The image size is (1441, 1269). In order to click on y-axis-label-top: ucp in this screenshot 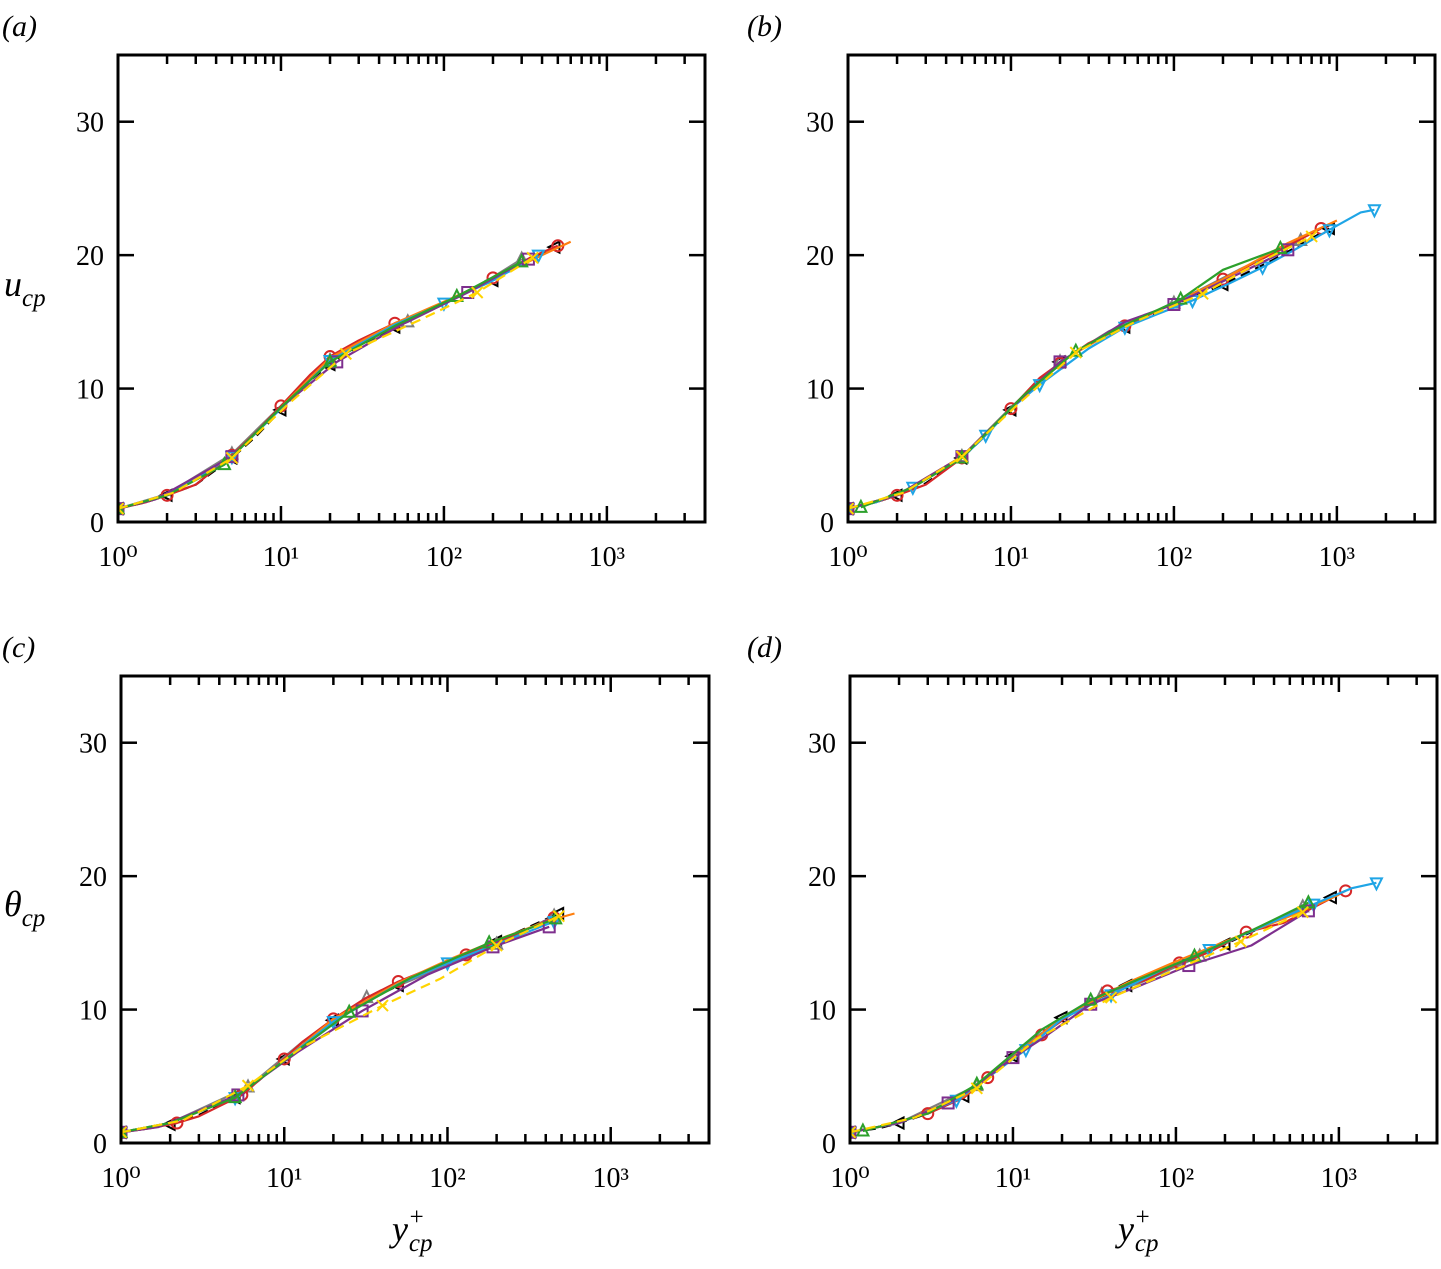, I will do `click(25, 288)`.